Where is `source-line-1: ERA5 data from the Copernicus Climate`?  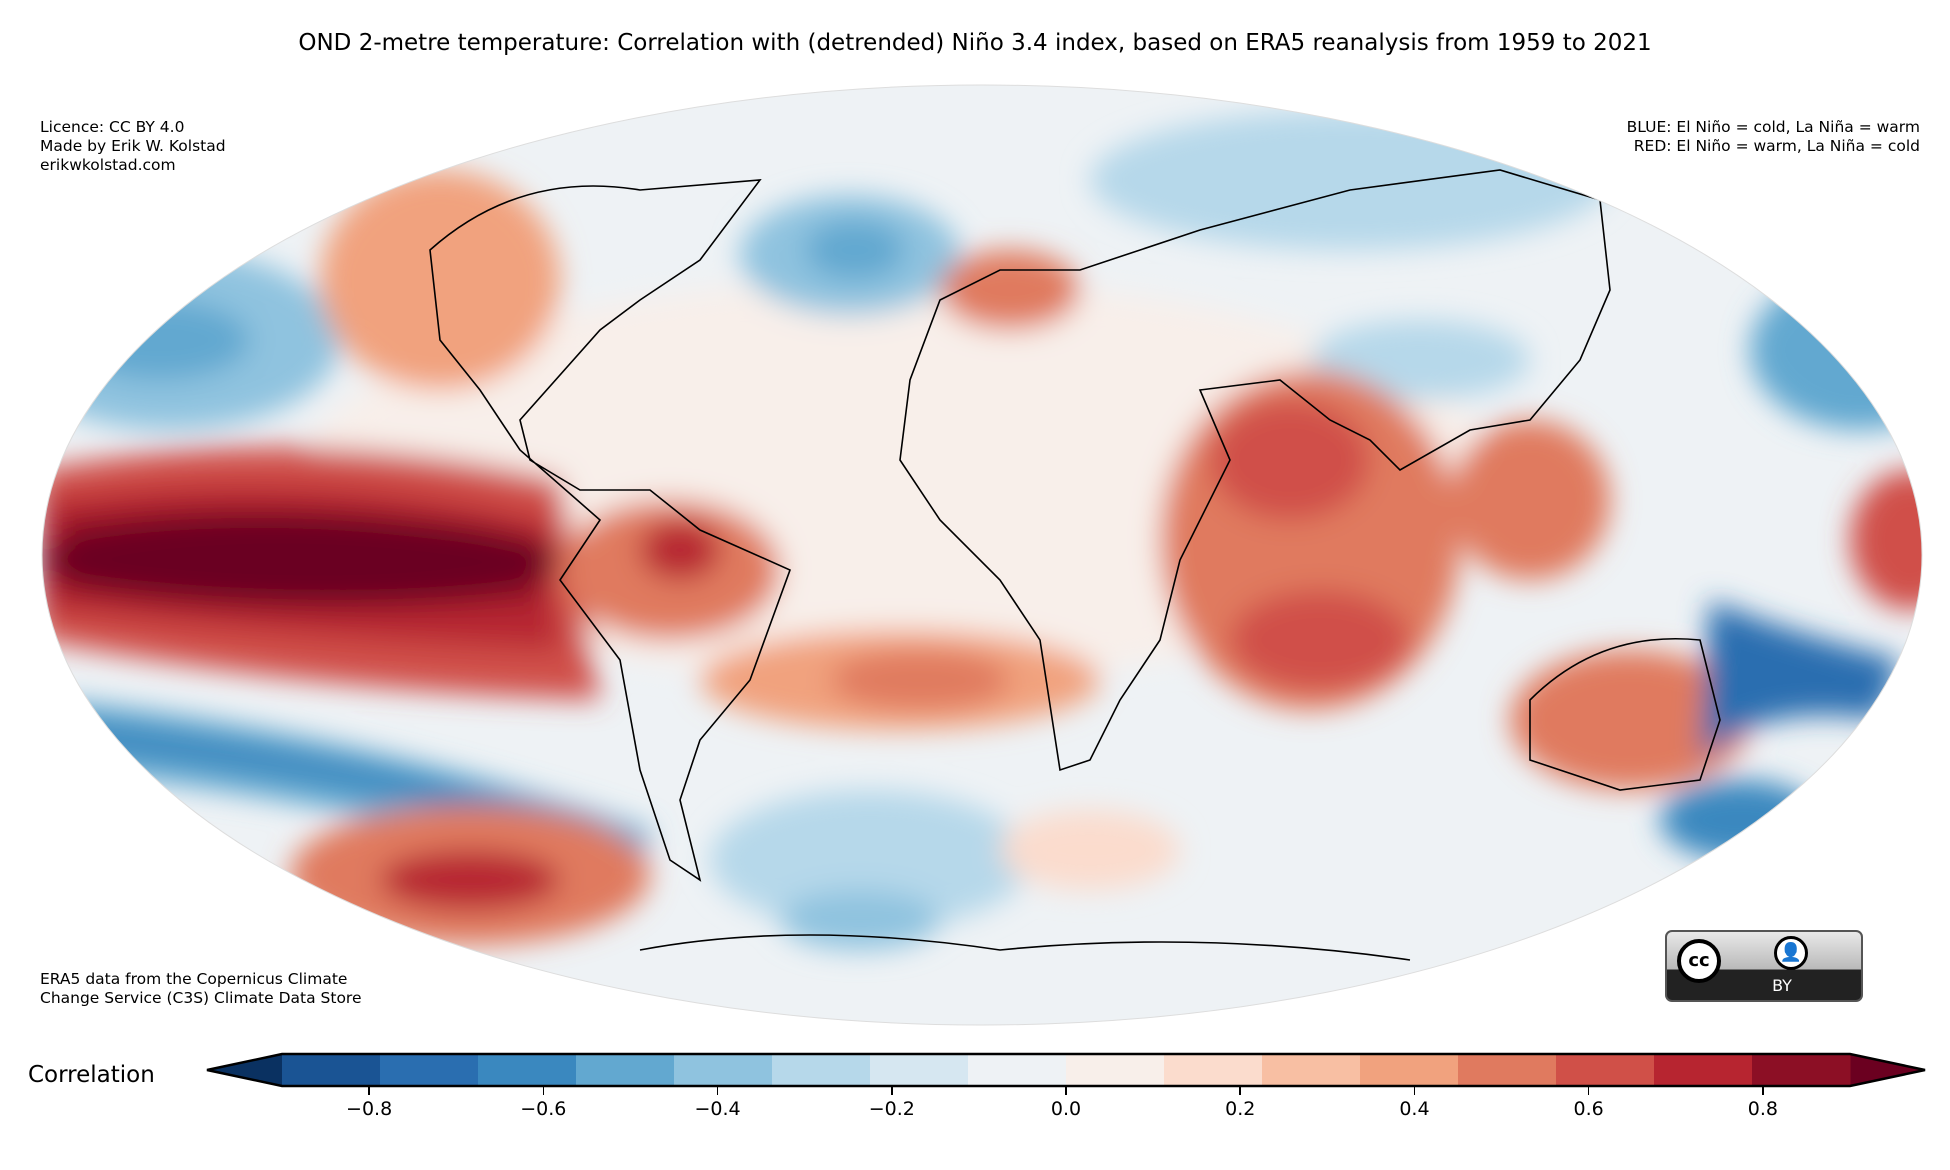 source-line-1: ERA5 data from the Copernicus Climate is located at coordinates (194, 979).